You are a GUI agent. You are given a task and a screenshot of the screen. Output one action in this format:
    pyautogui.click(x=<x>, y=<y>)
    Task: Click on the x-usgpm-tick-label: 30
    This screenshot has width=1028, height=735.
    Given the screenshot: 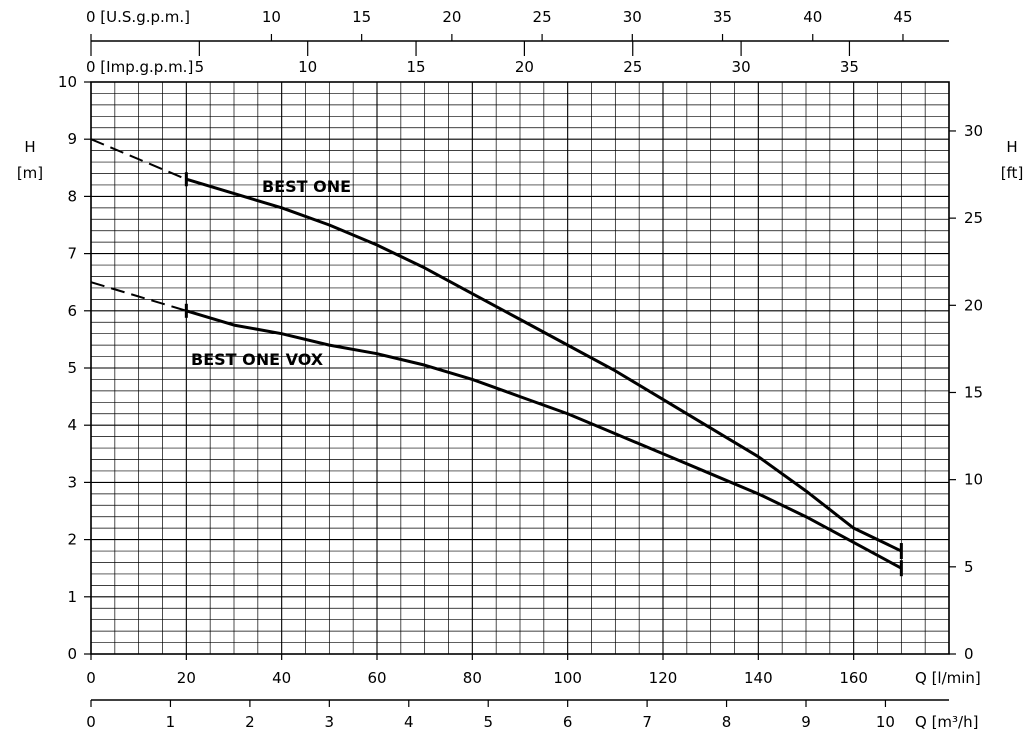 What is the action you would take?
    pyautogui.click(x=632, y=17)
    